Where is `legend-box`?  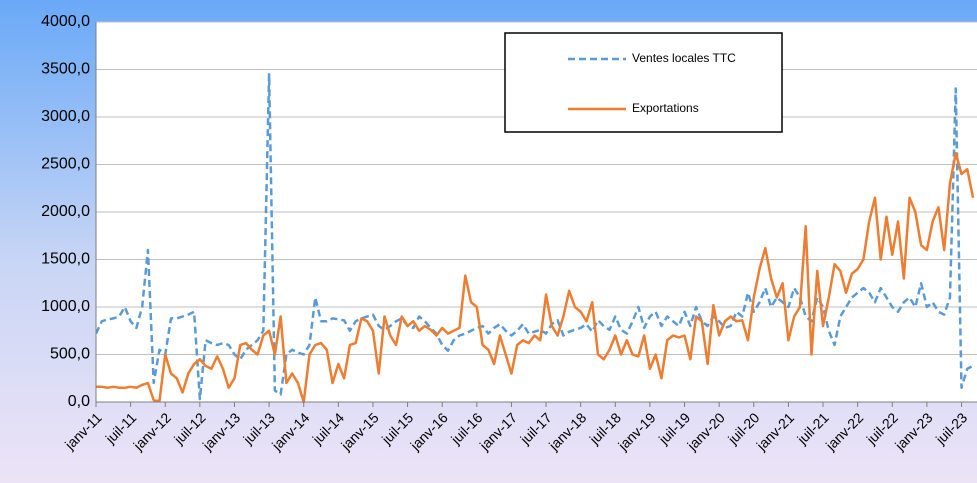 legend-box is located at coordinates (643, 82).